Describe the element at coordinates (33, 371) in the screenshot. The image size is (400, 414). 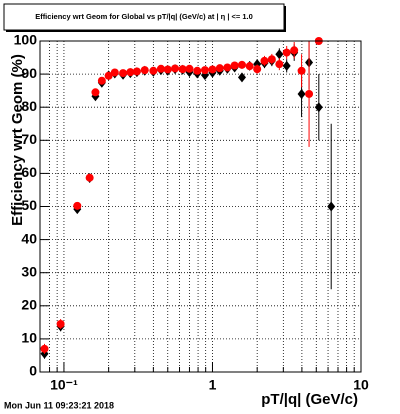
I see `y-tick-label: 0` at that location.